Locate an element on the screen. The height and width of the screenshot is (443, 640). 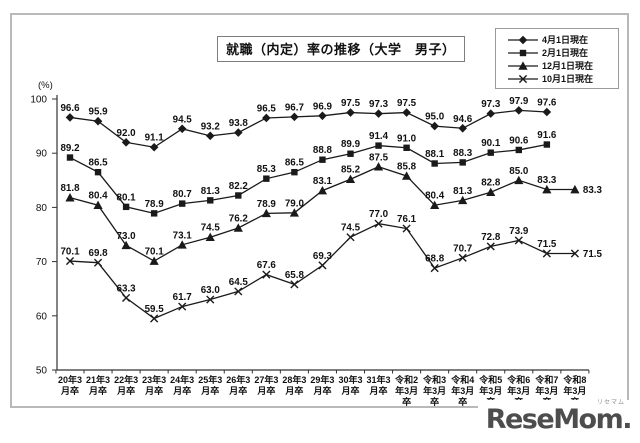
x-tick-label: 卒 is located at coordinates (462, 401).